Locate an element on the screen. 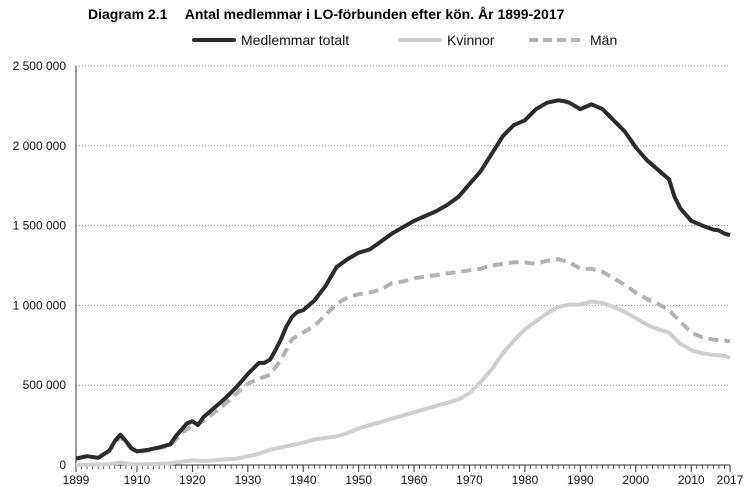 The height and width of the screenshot is (486, 750). y-tick-label-3: 1 500 000 is located at coordinates (40, 226).